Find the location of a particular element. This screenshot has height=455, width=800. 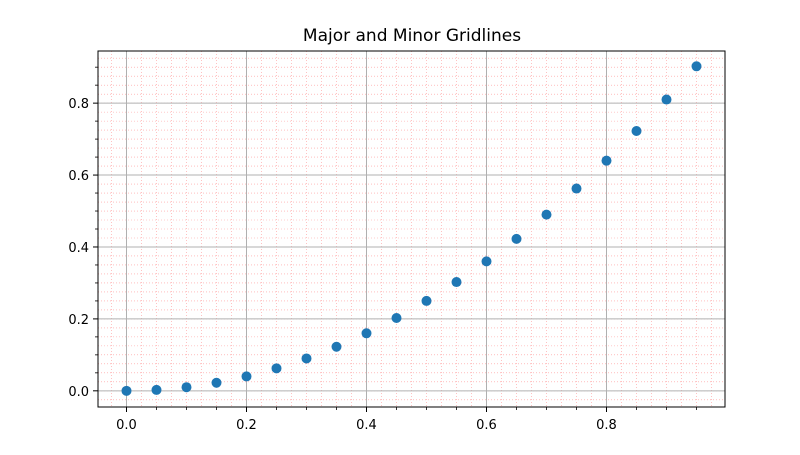

x-tick-label: 0.4 is located at coordinates (366, 425).